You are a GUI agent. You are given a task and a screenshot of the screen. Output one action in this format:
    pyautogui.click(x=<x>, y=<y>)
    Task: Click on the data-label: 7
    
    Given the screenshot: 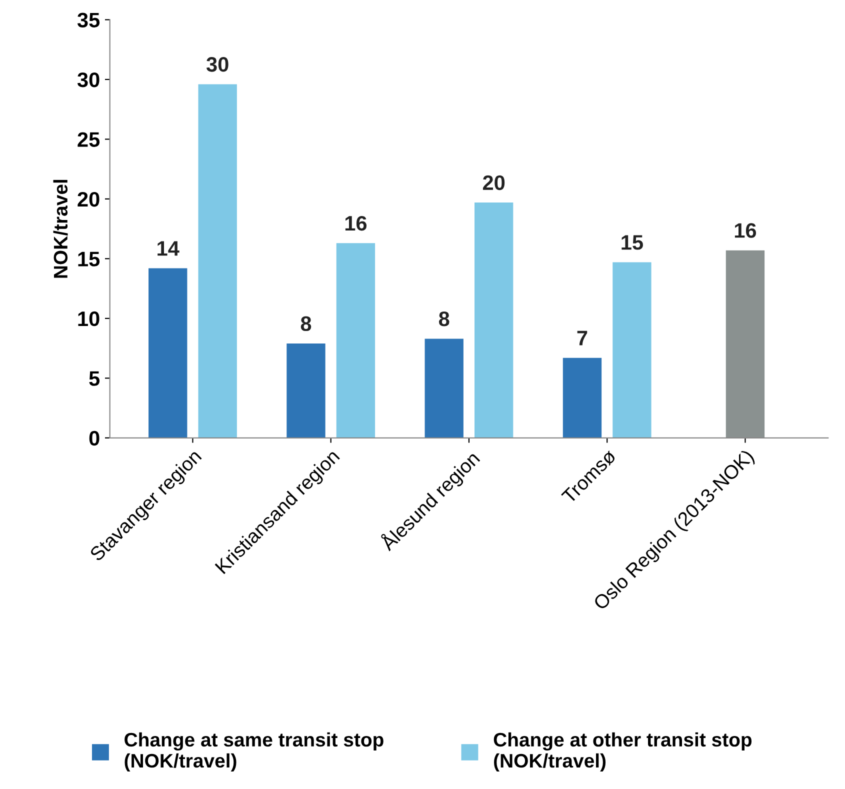 What is the action you would take?
    pyautogui.click(x=582, y=338)
    